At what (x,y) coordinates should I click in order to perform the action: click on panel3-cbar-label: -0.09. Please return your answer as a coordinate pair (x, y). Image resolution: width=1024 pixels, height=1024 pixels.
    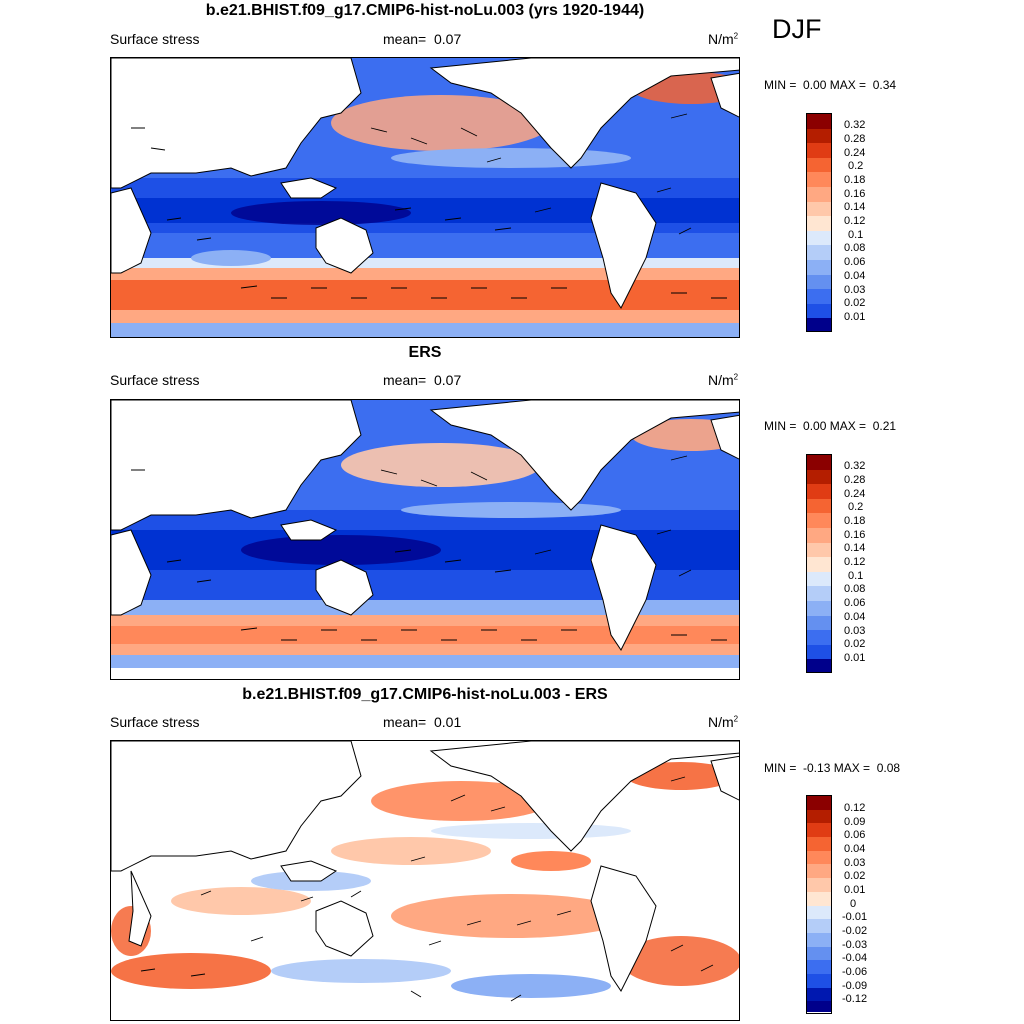
    Looking at the image, I should click on (855, 986).